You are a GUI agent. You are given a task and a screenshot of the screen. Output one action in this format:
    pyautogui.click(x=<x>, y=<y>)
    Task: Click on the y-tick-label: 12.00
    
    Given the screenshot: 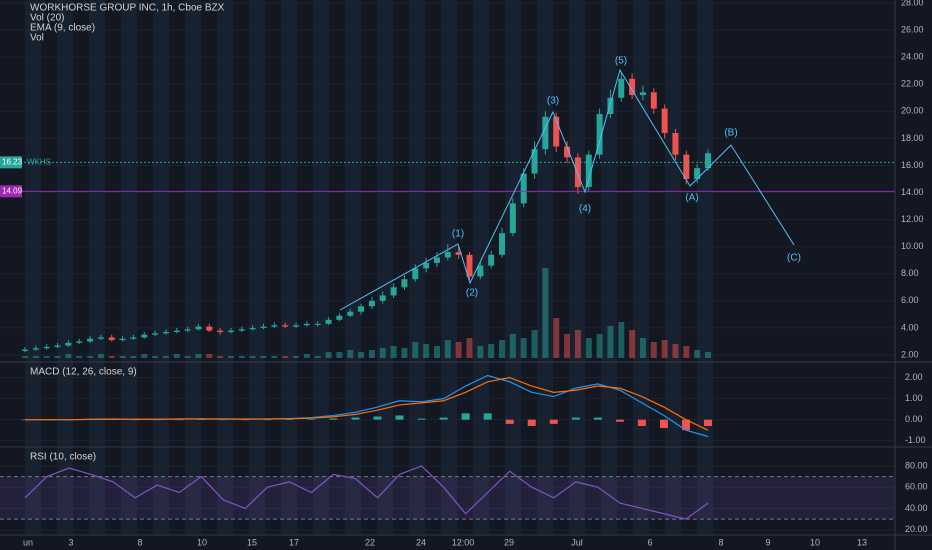 What is the action you would take?
    pyautogui.click(x=912, y=219)
    